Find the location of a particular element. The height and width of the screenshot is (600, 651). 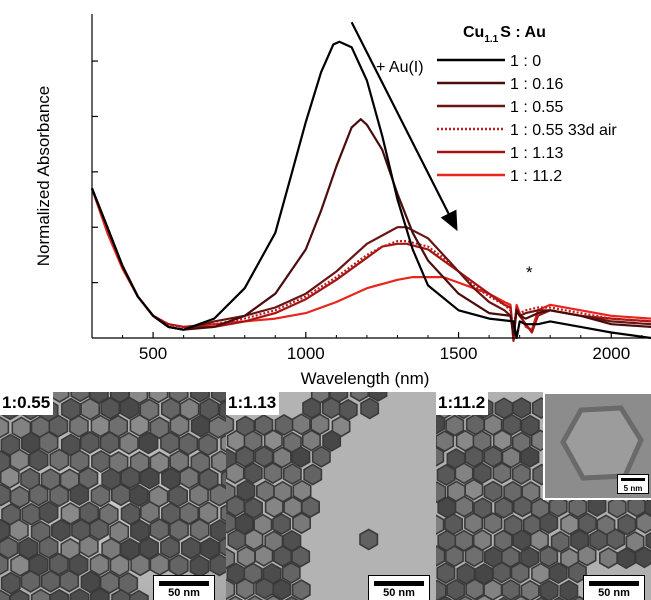

panel-label-2: 1:1.13 is located at coordinates (253, 403).